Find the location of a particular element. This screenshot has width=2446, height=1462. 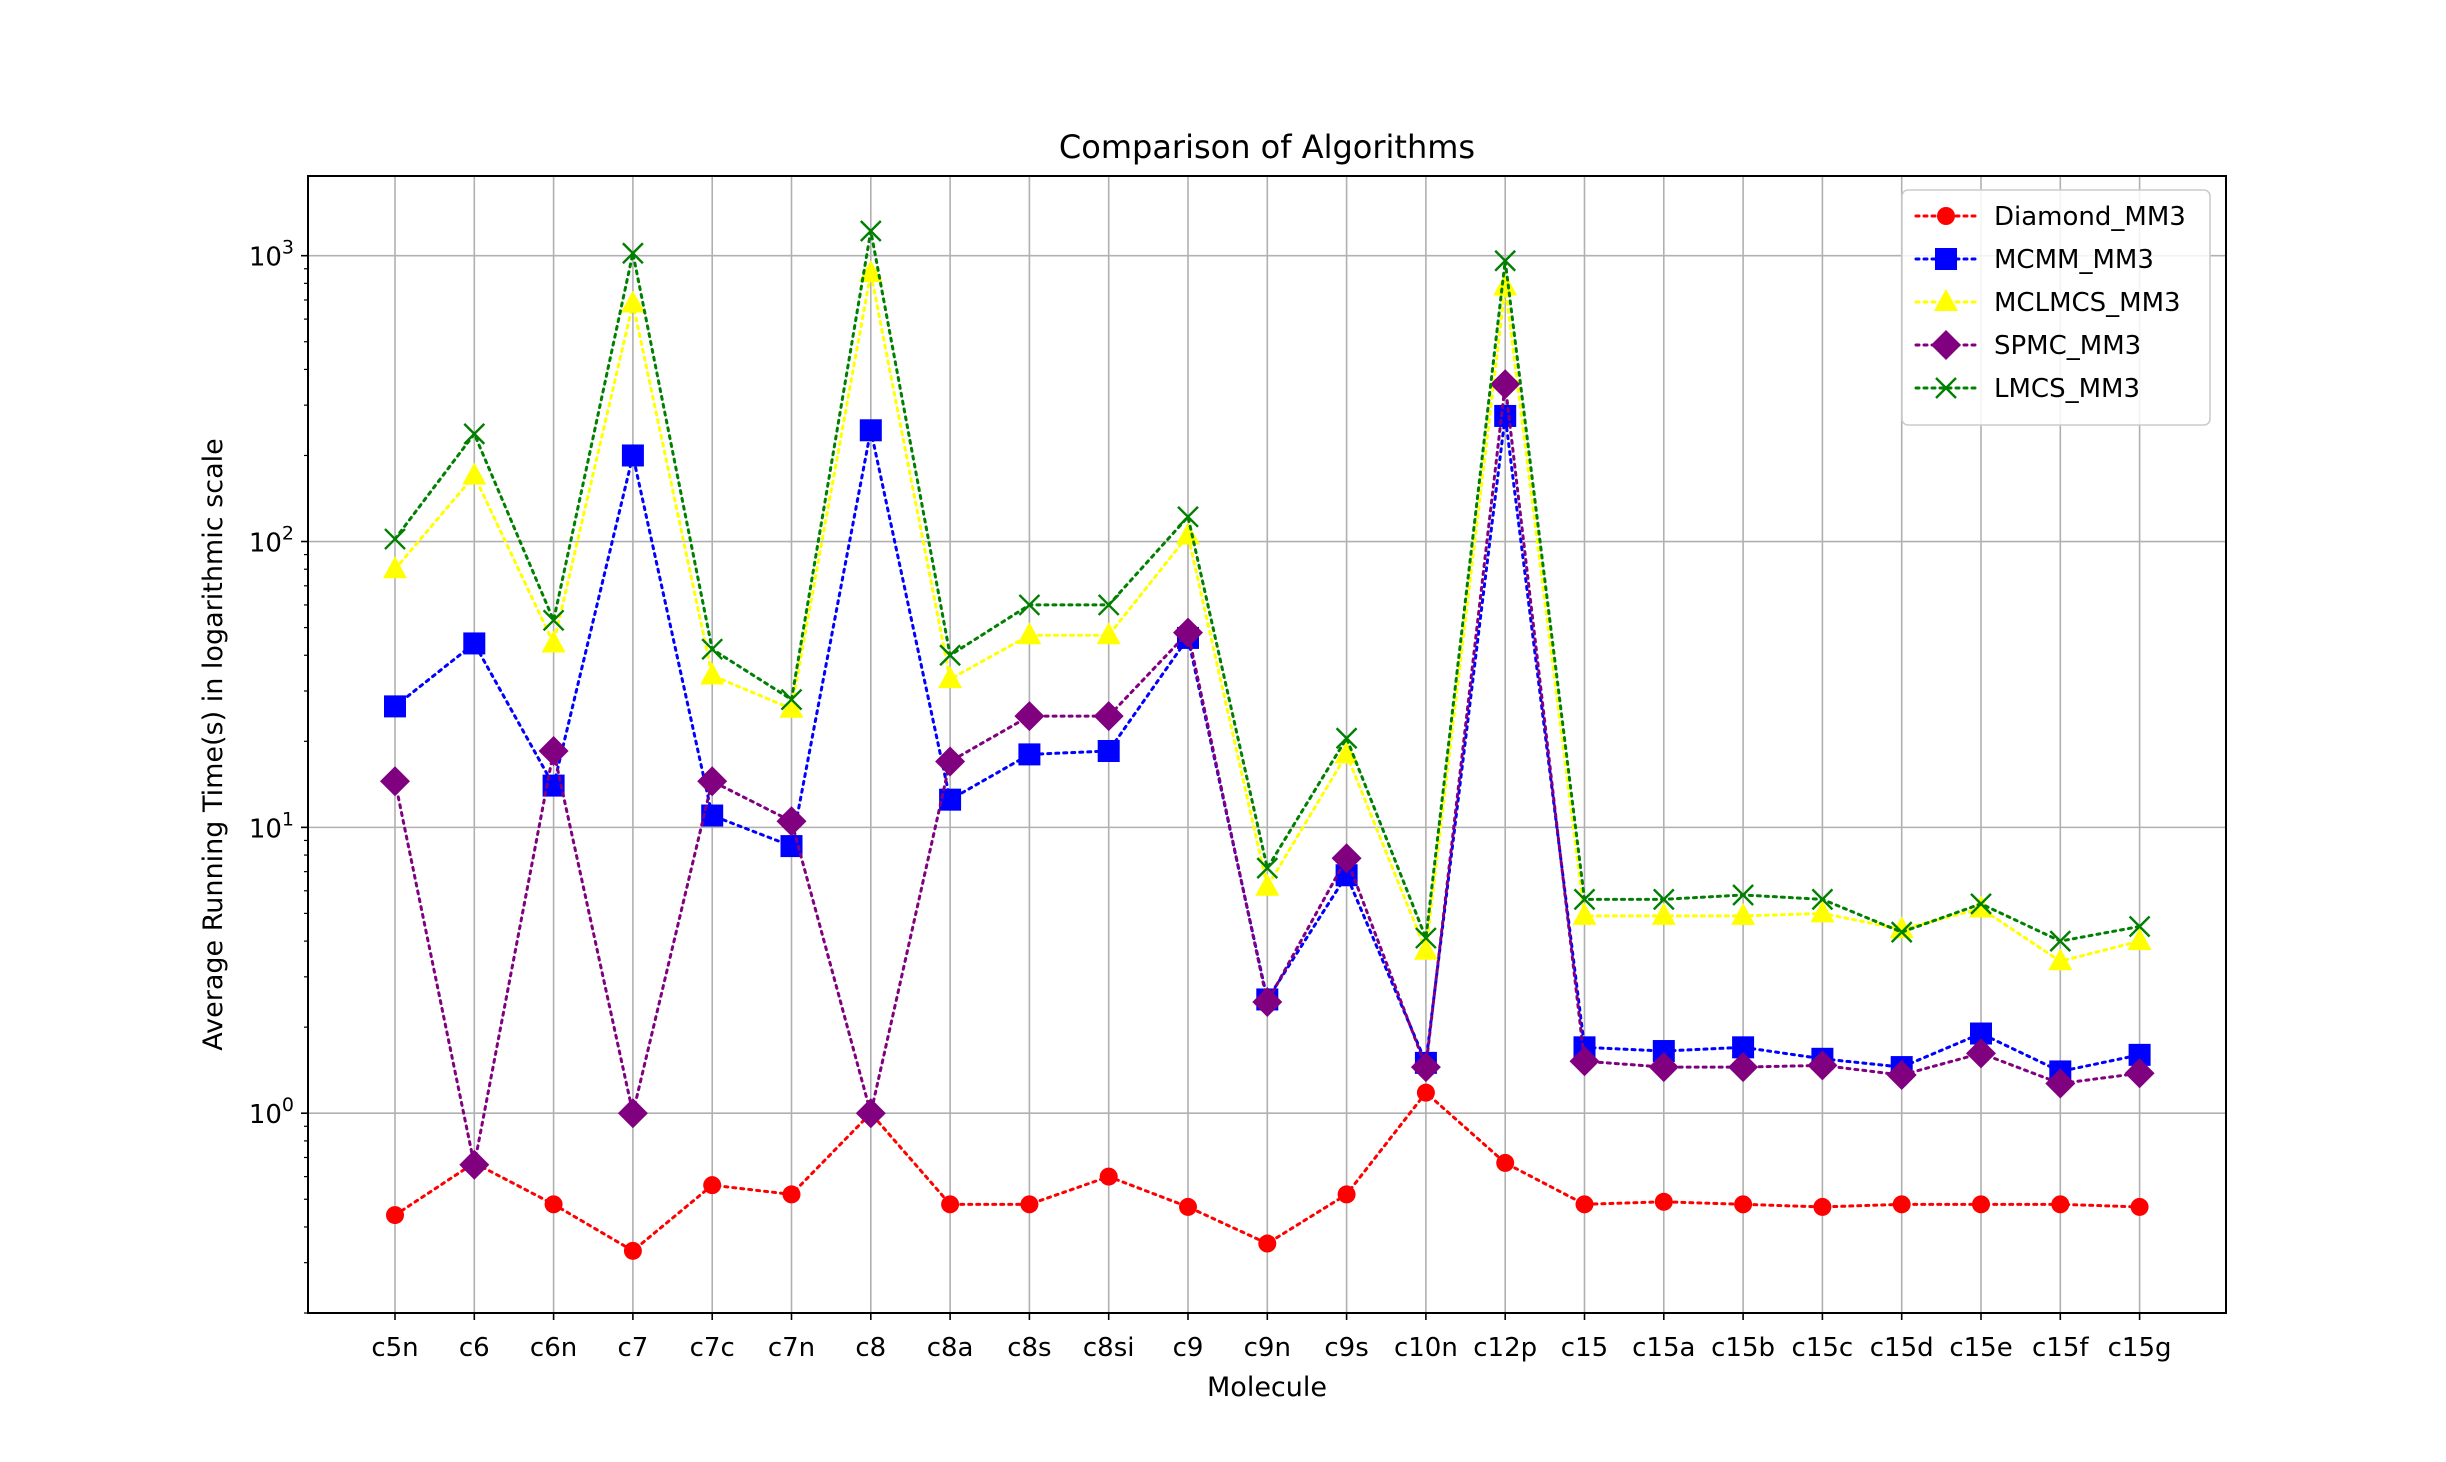

y-tick-label: 10⁰ is located at coordinates (271, 1112).